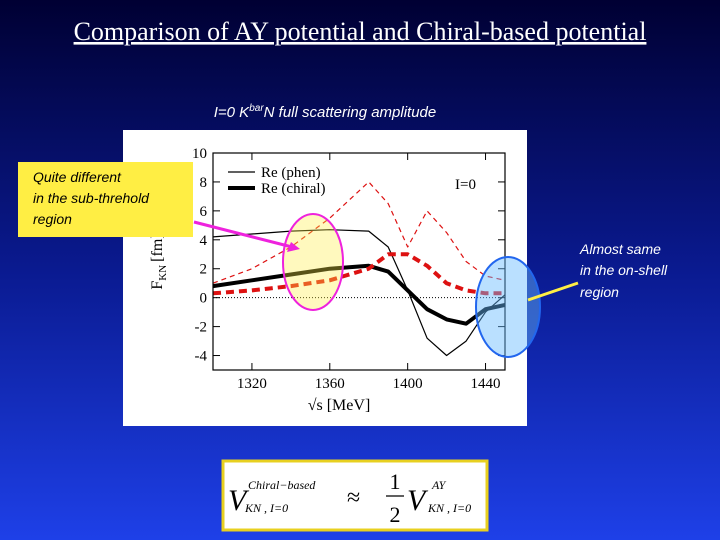 The width and height of the screenshot is (720, 540). Describe the element at coordinates (350, 112) in the screenshot. I see `subtitle-post: N full scattering amplitude` at that location.